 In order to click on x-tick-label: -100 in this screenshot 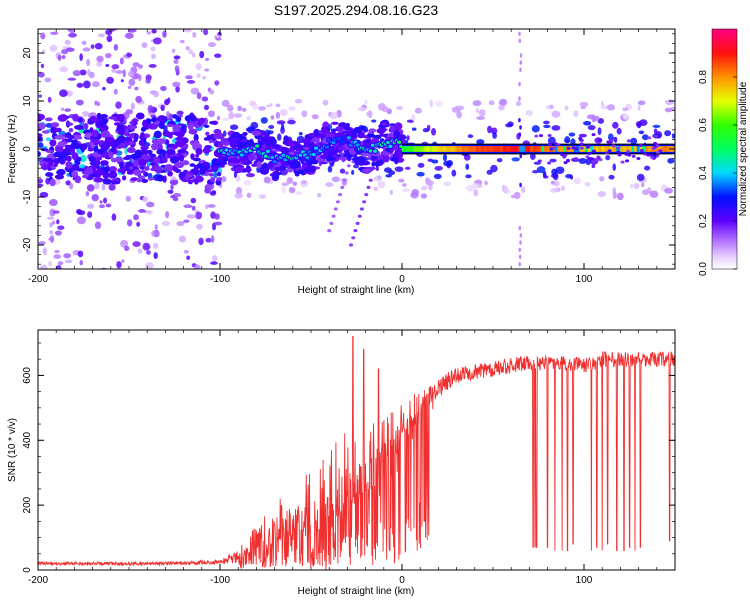, I will do `click(220, 580)`.